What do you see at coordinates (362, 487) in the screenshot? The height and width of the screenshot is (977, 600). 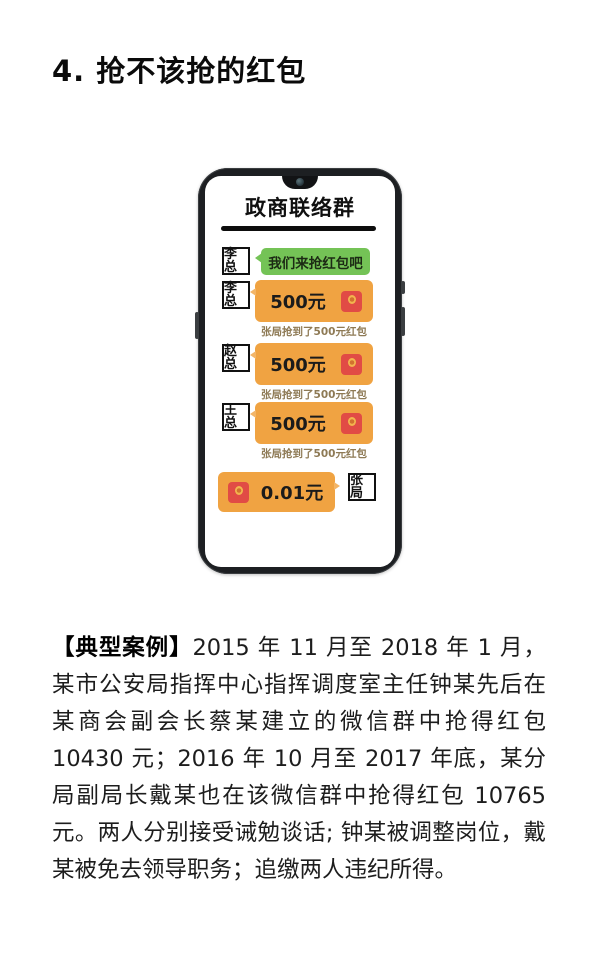 I see `avatar-zhang-ju: 张局` at bounding box center [362, 487].